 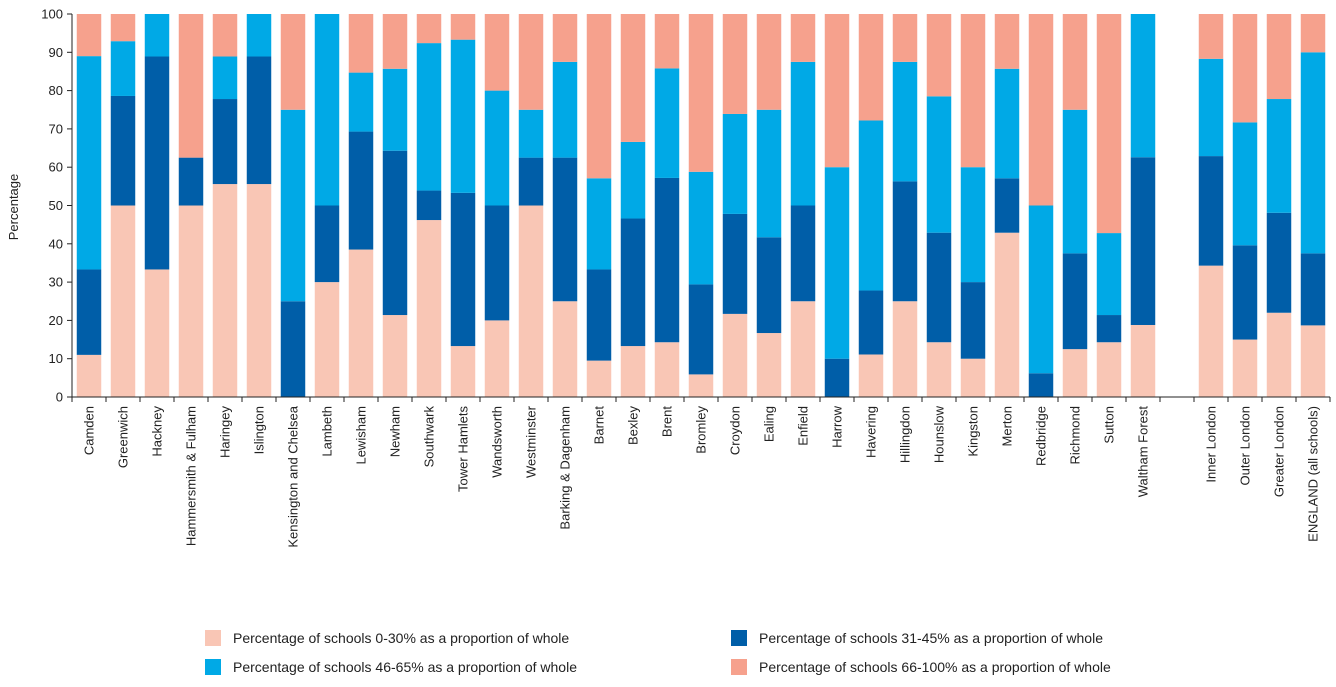 What do you see at coordinates (293, 476) in the screenshot?
I see `x-tick-label: Kensington and Chelsea` at bounding box center [293, 476].